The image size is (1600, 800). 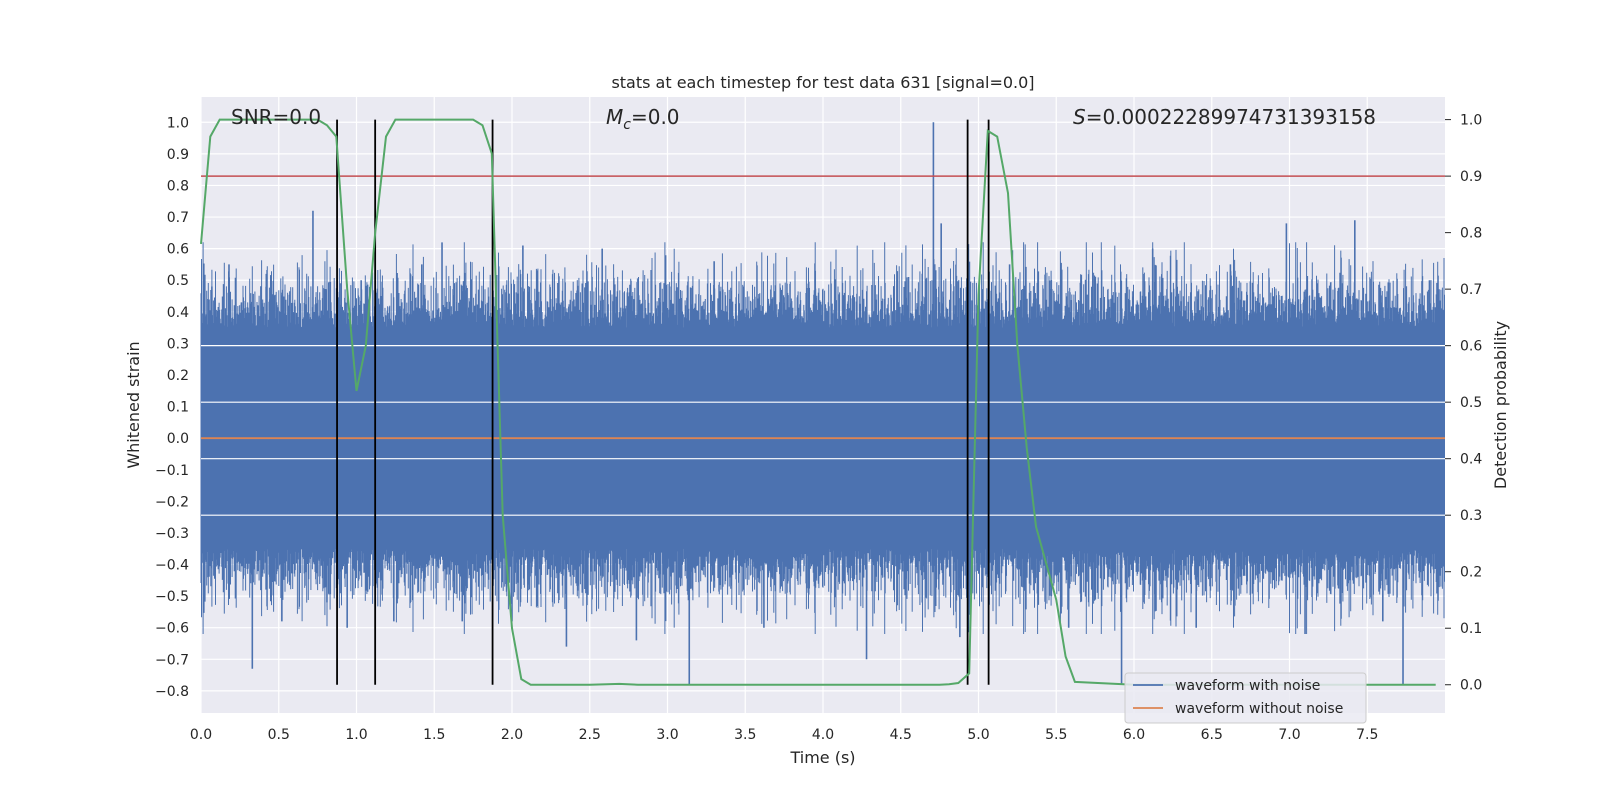 What do you see at coordinates (1259, 709) in the screenshot?
I see `legend-label-clean: waveform without noise` at bounding box center [1259, 709].